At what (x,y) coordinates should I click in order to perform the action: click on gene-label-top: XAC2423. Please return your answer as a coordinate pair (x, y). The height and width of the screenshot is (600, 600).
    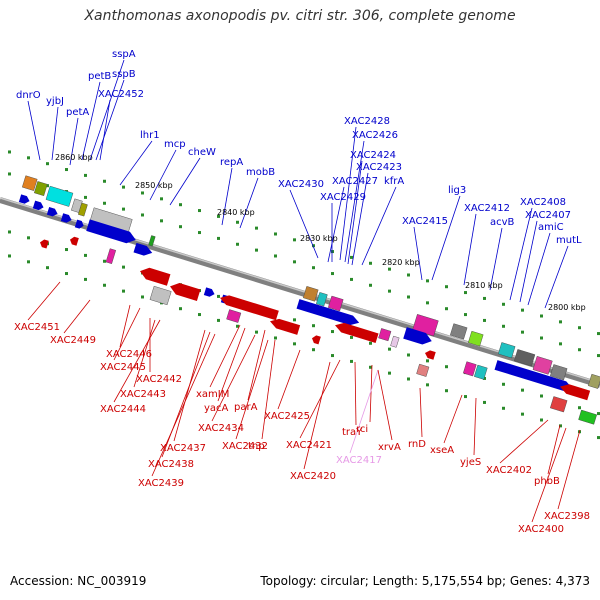
    Looking at the image, I should click on (379, 167).